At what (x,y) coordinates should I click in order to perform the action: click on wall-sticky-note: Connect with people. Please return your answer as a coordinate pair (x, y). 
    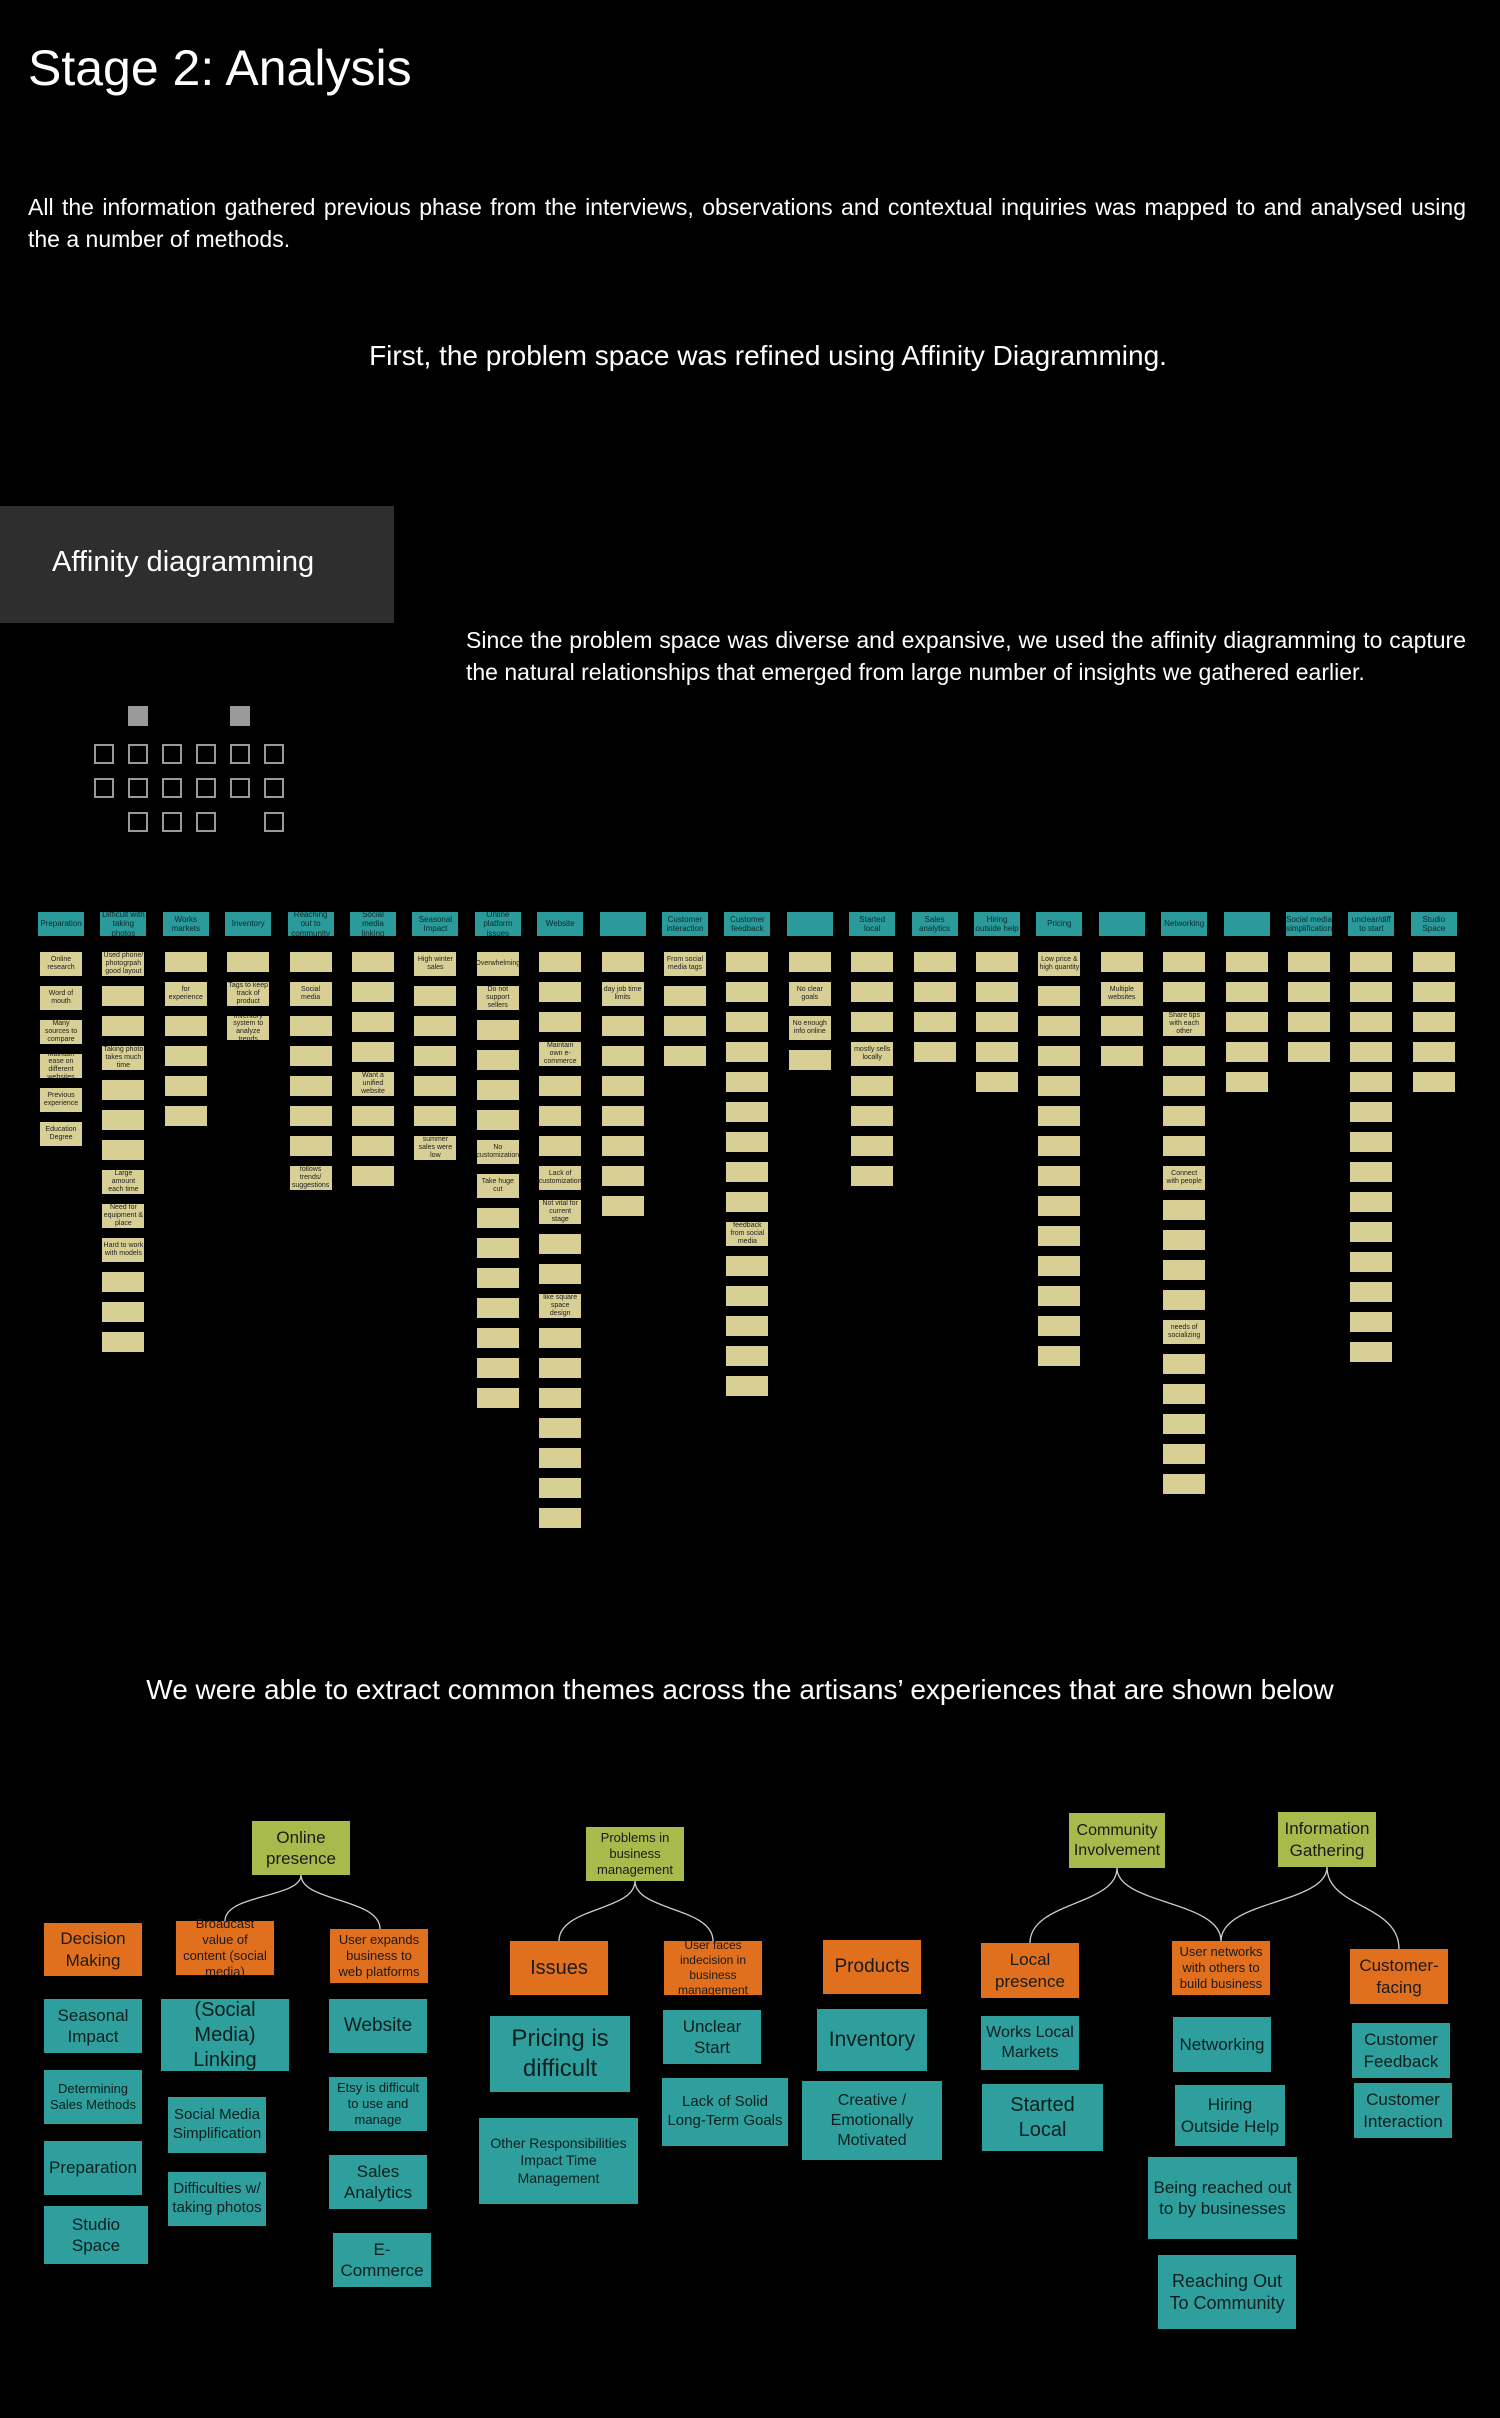
    Looking at the image, I should click on (1184, 1178).